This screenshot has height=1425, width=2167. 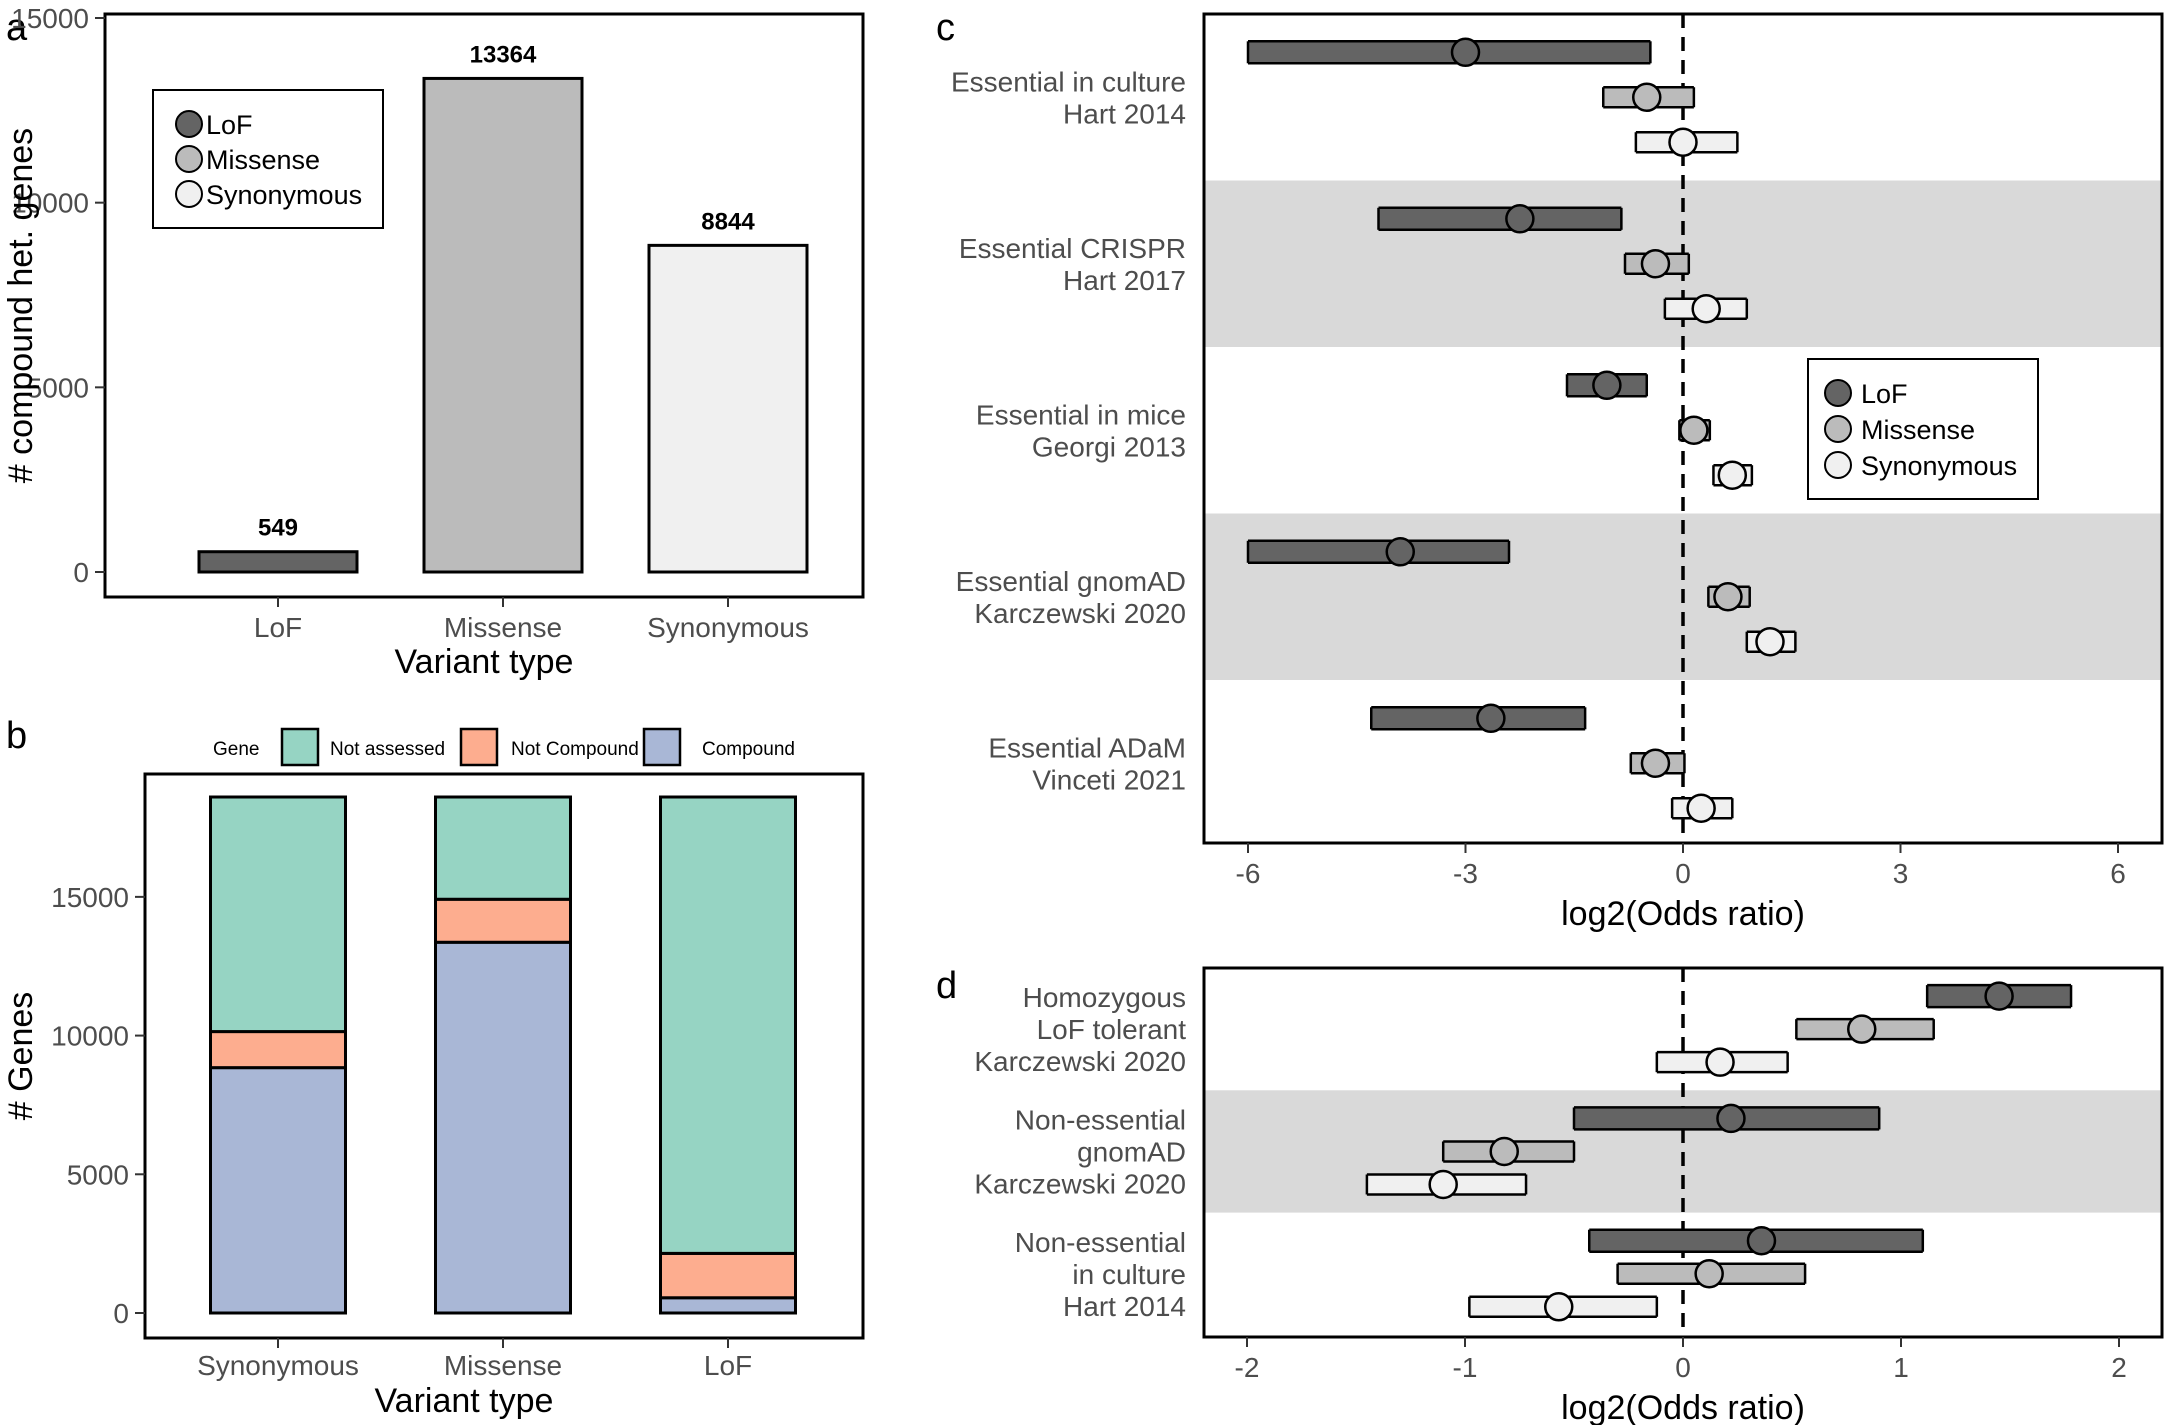 What do you see at coordinates (945, 28) in the screenshot?
I see `panel-letter-c: c` at bounding box center [945, 28].